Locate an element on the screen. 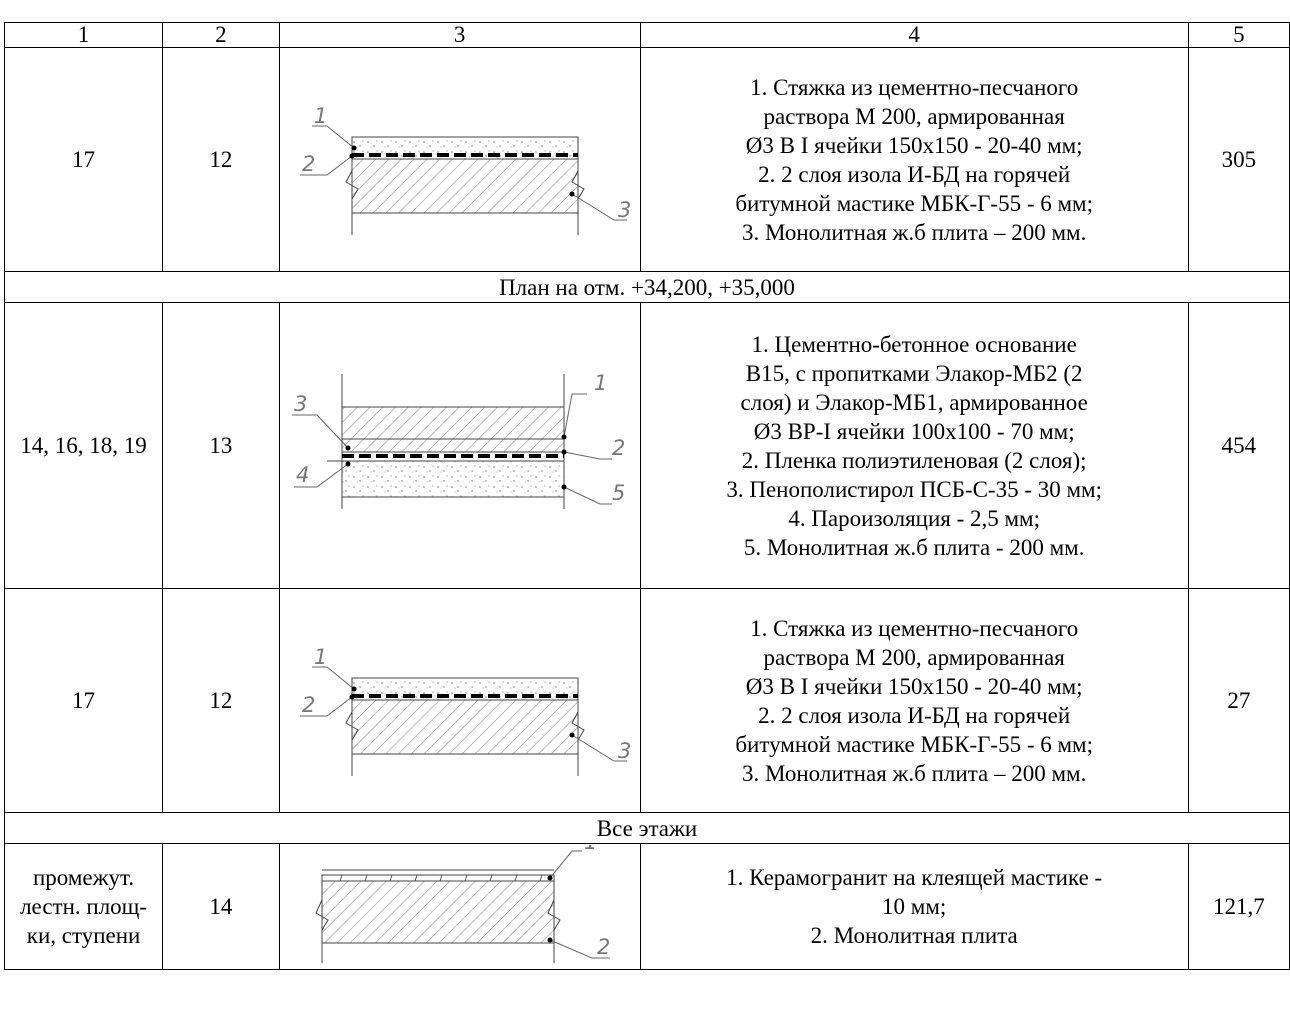 The width and height of the screenshot is (1290, 1015). floor-type: 13 is located at coordinates (221, 445).